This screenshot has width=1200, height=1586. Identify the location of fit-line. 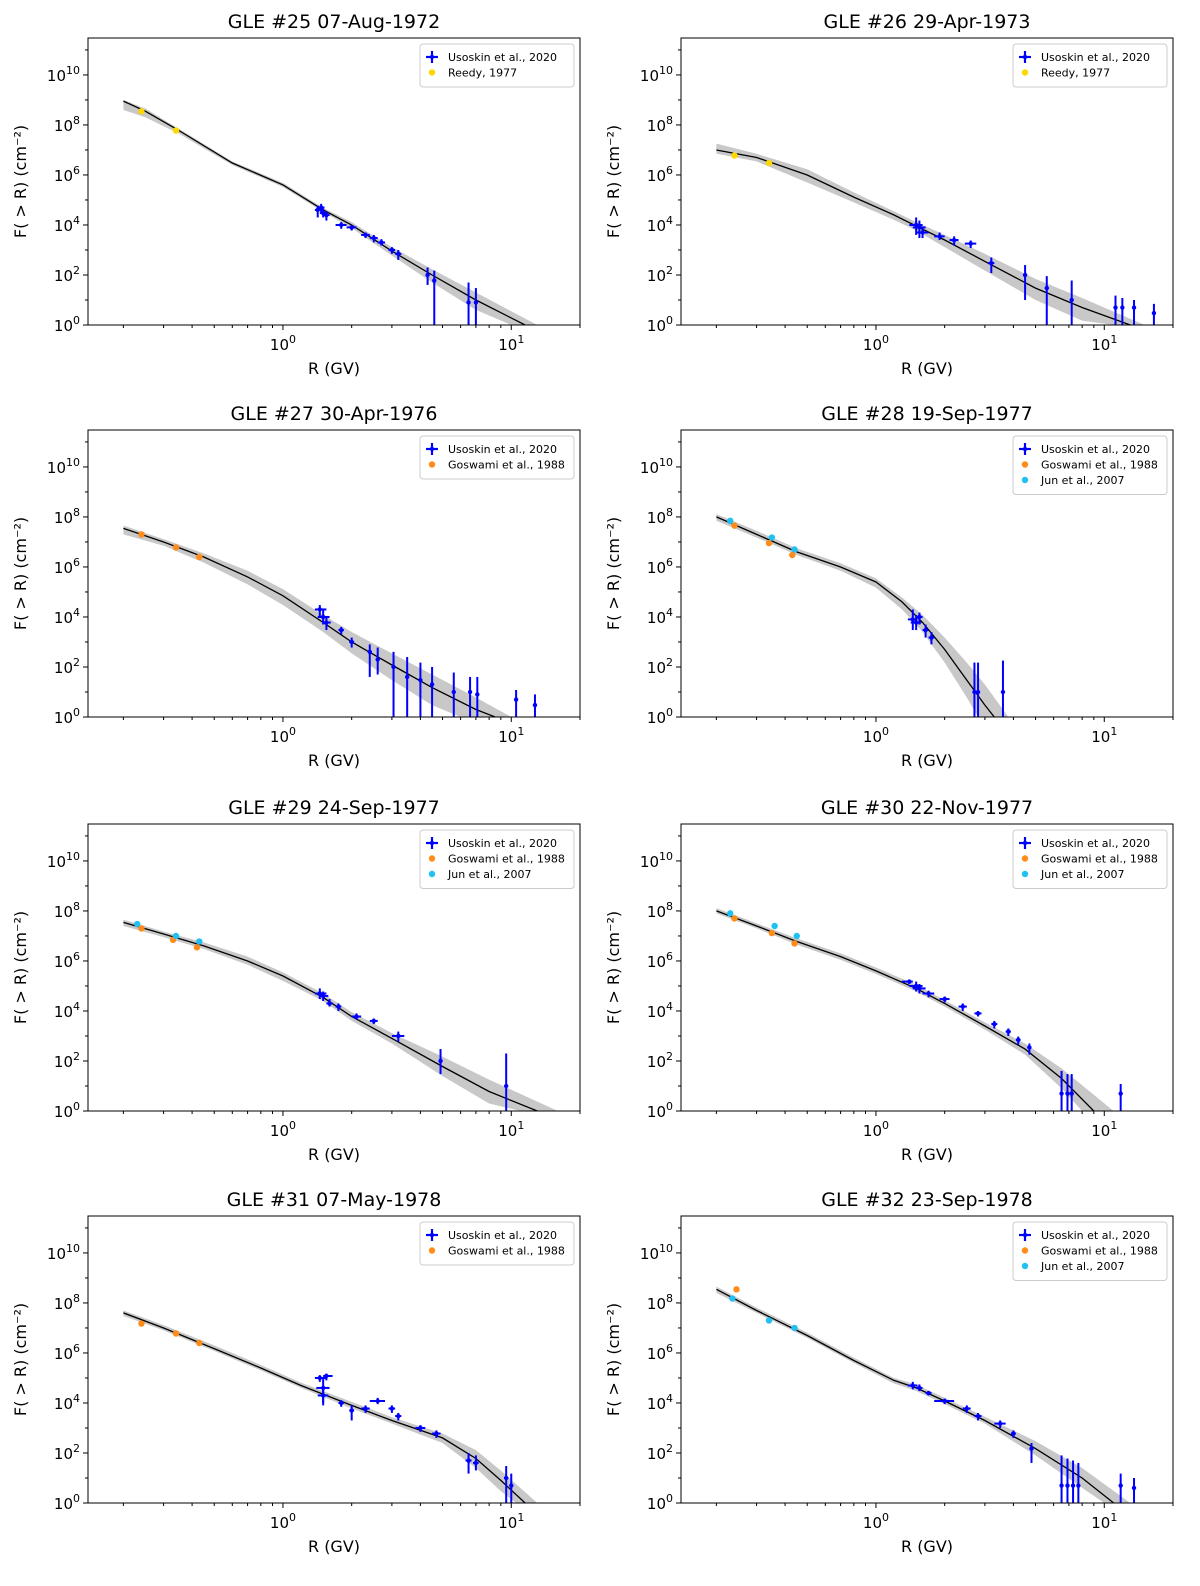
(855, 616).